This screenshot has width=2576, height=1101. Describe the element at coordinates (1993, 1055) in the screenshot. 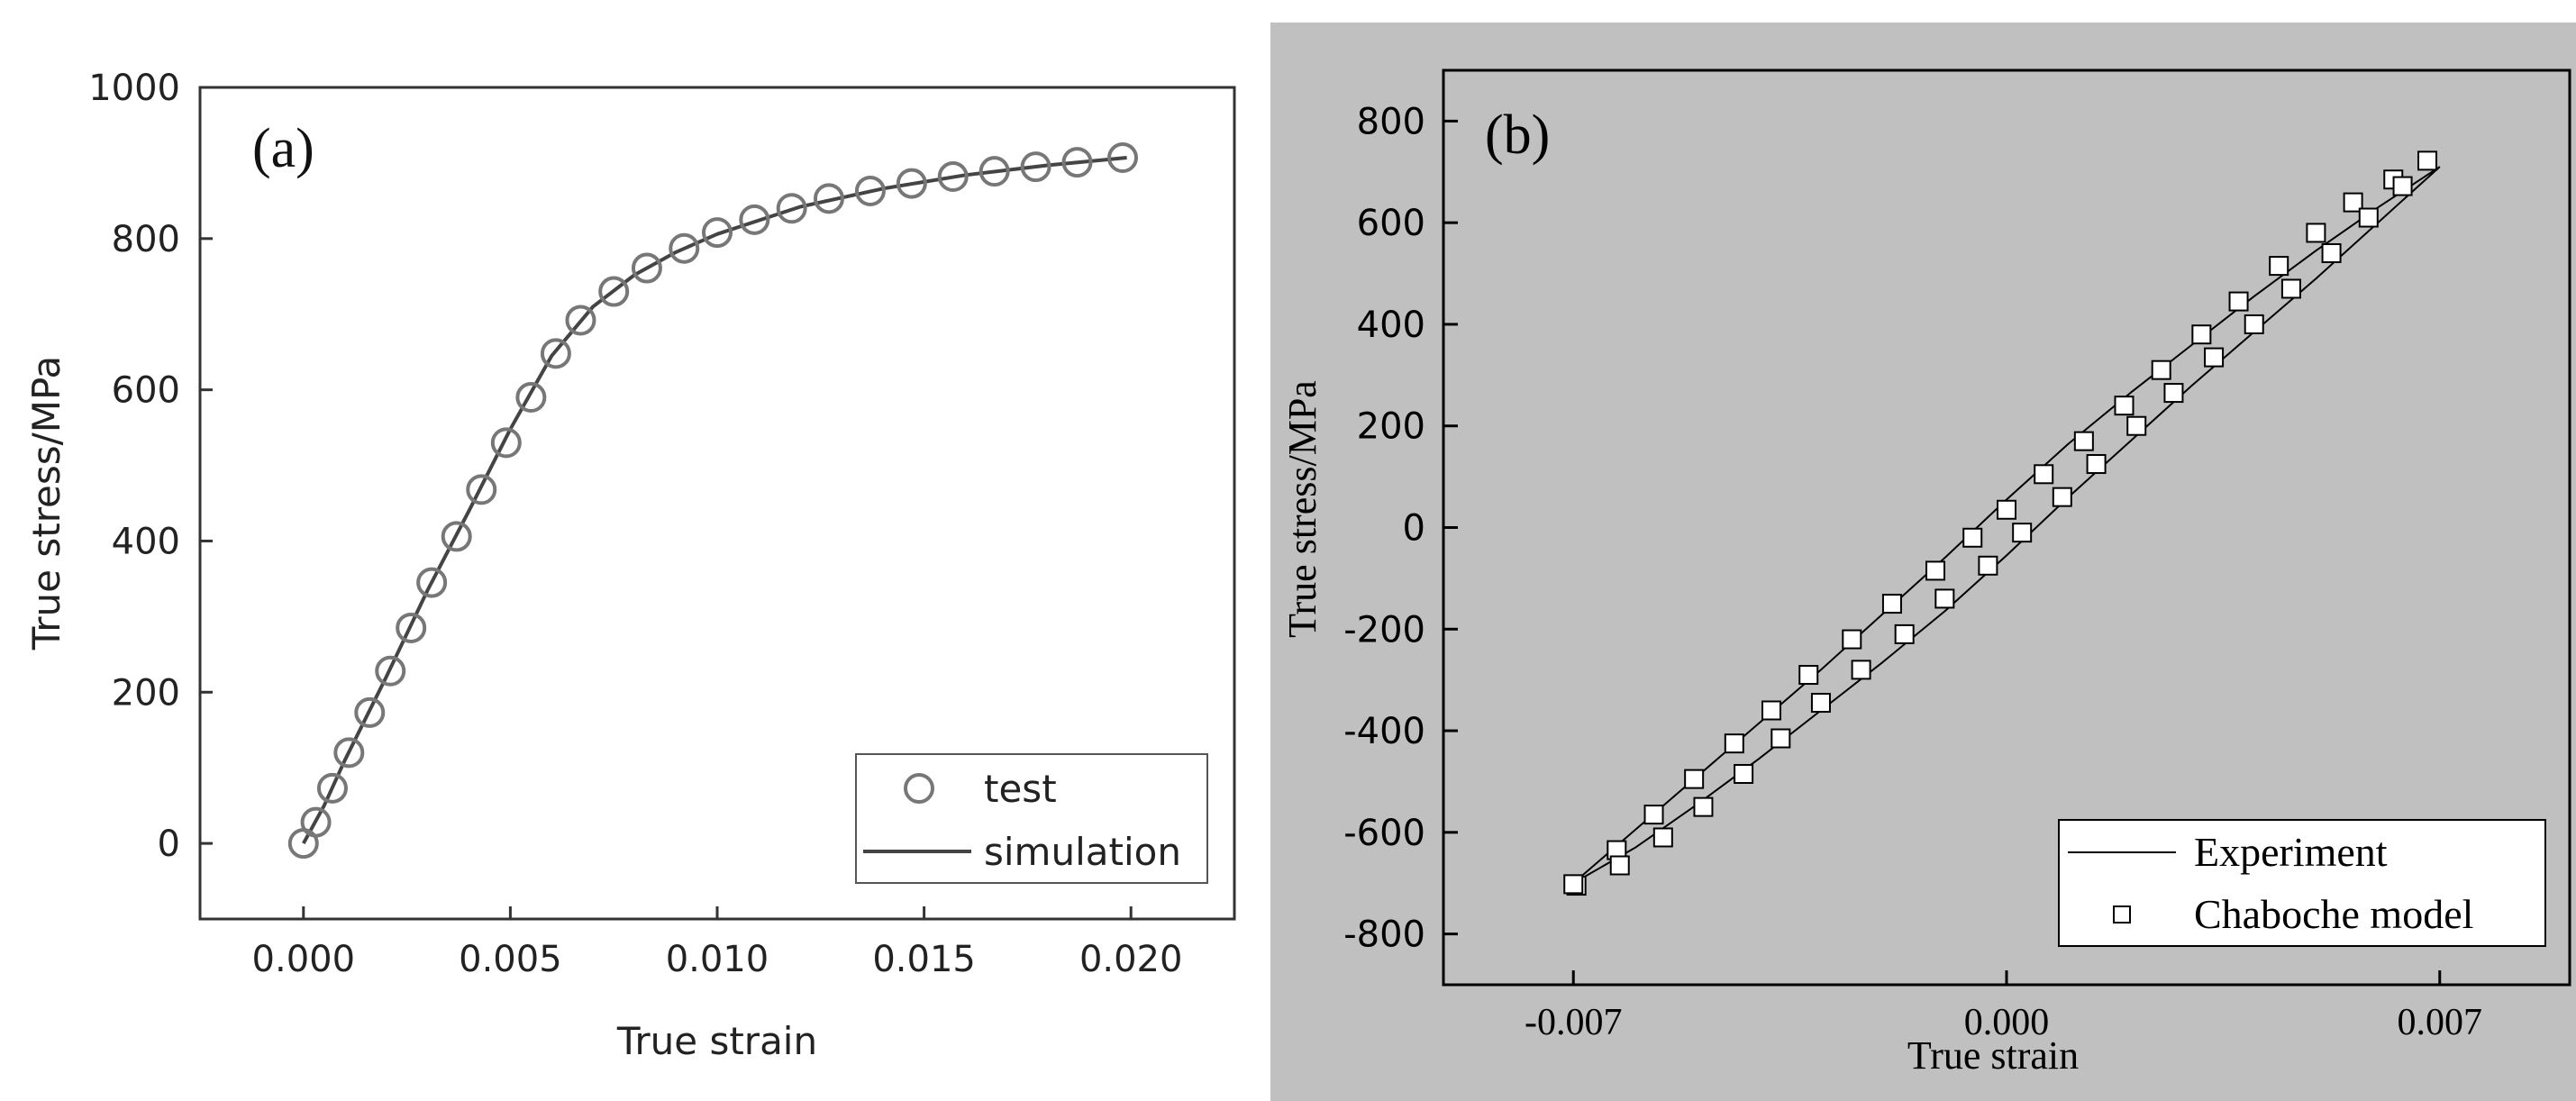

I see `panel-b-x-axis-title: True strain` at that location.